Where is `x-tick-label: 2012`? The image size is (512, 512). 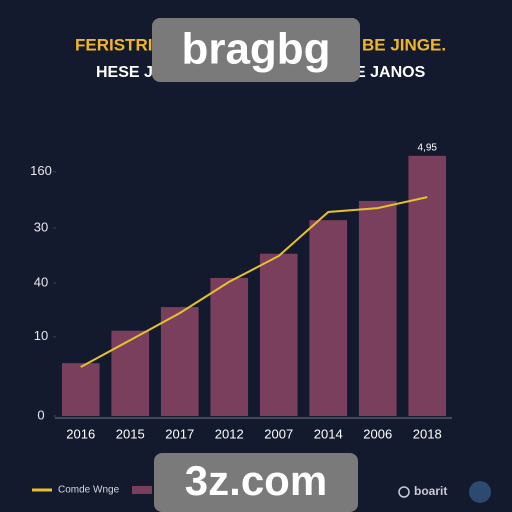 x-tick-label: 2012 is located at coordinates (229, 433).